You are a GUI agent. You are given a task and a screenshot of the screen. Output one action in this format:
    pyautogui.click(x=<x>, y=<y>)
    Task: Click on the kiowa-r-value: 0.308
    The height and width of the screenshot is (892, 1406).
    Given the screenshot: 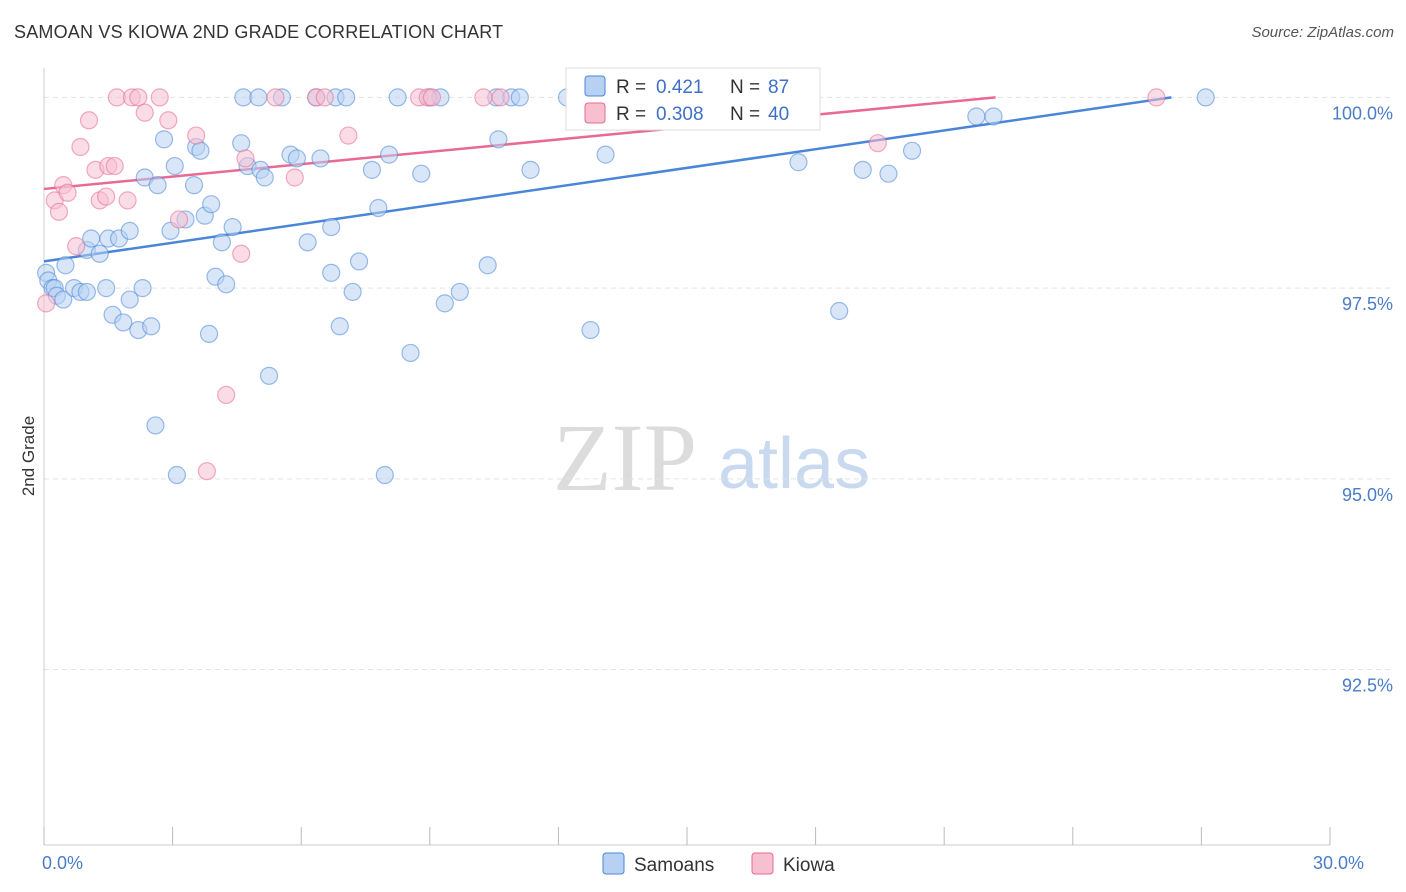 What is the action you would take?
    pyautogui.click(x=680, y=114)
    